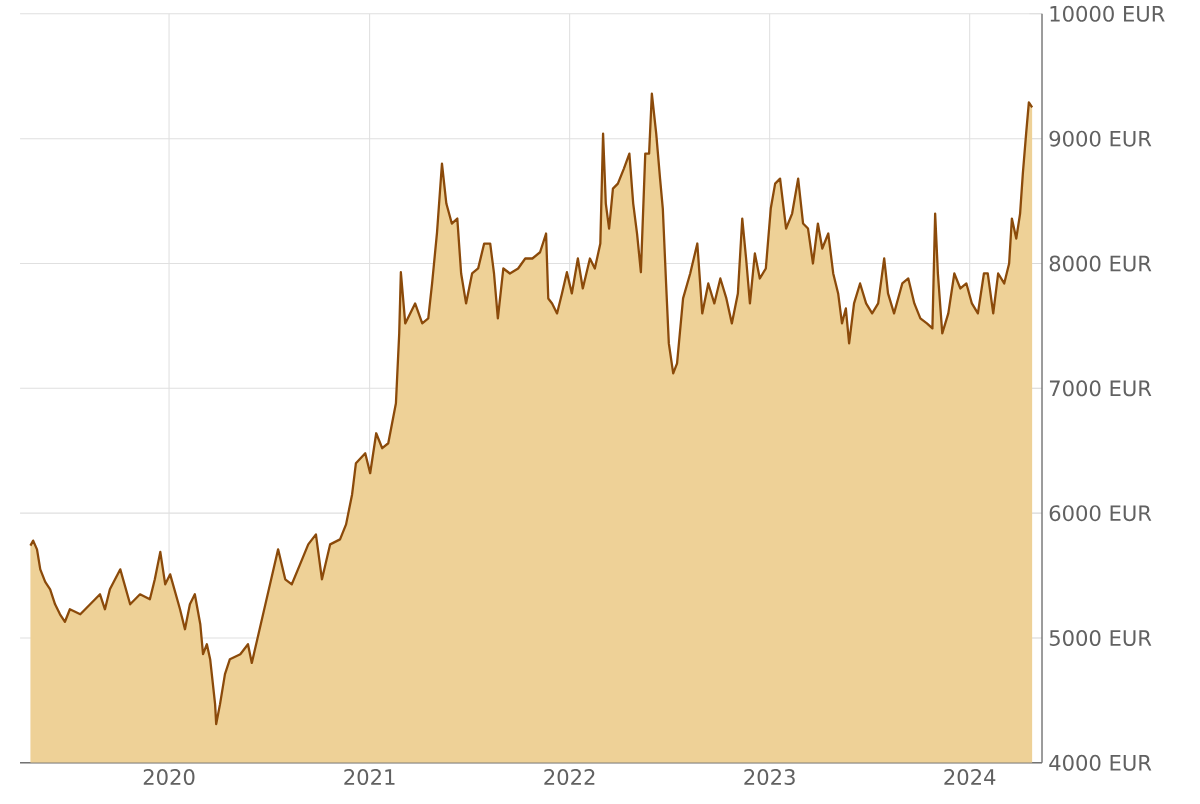 The height and width of the screenshot is (804, 1200). Describe the element at coordinates (970, 777) in the screenshot. I see `x-tick-label: 2024` at that location.